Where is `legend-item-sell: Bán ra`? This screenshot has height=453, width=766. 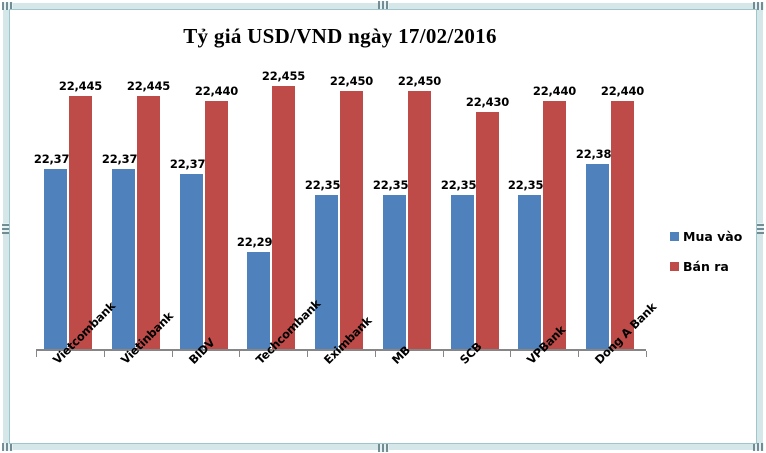
legend-item-sell: Bán ra is located at coordinates (713, 266).